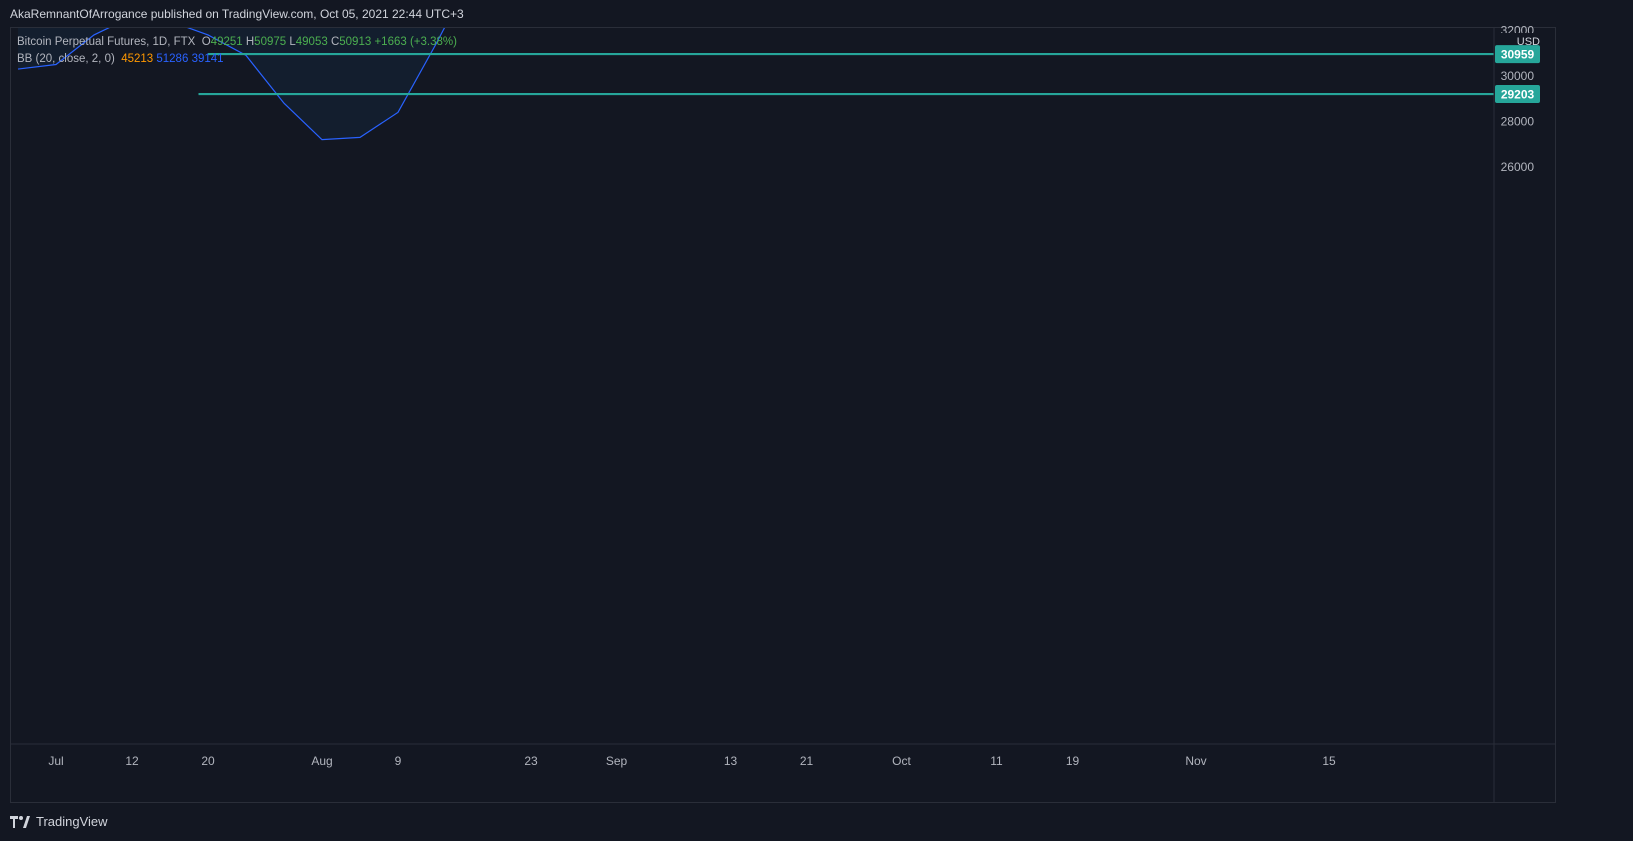 Image resolution: width=1633 pixels, height=841 pixels. What do you see at coordinates (1518, 76) in the screenshot?
I see `y-axis-tick-label: 30000` at bounding box center [1518, 76].